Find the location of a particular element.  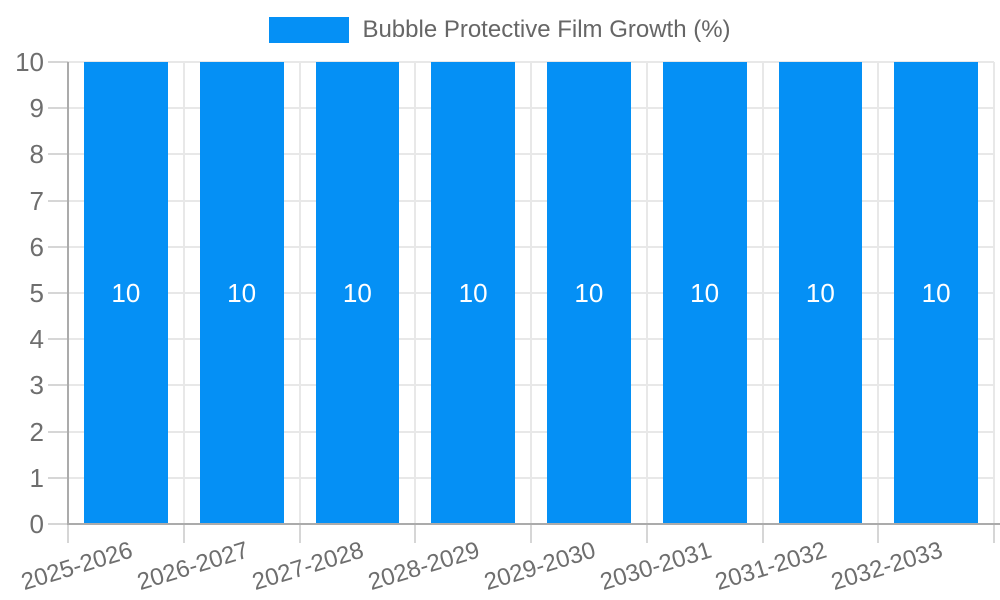

y-axis-tick-label: 5 is located at coordinates (36, 293).